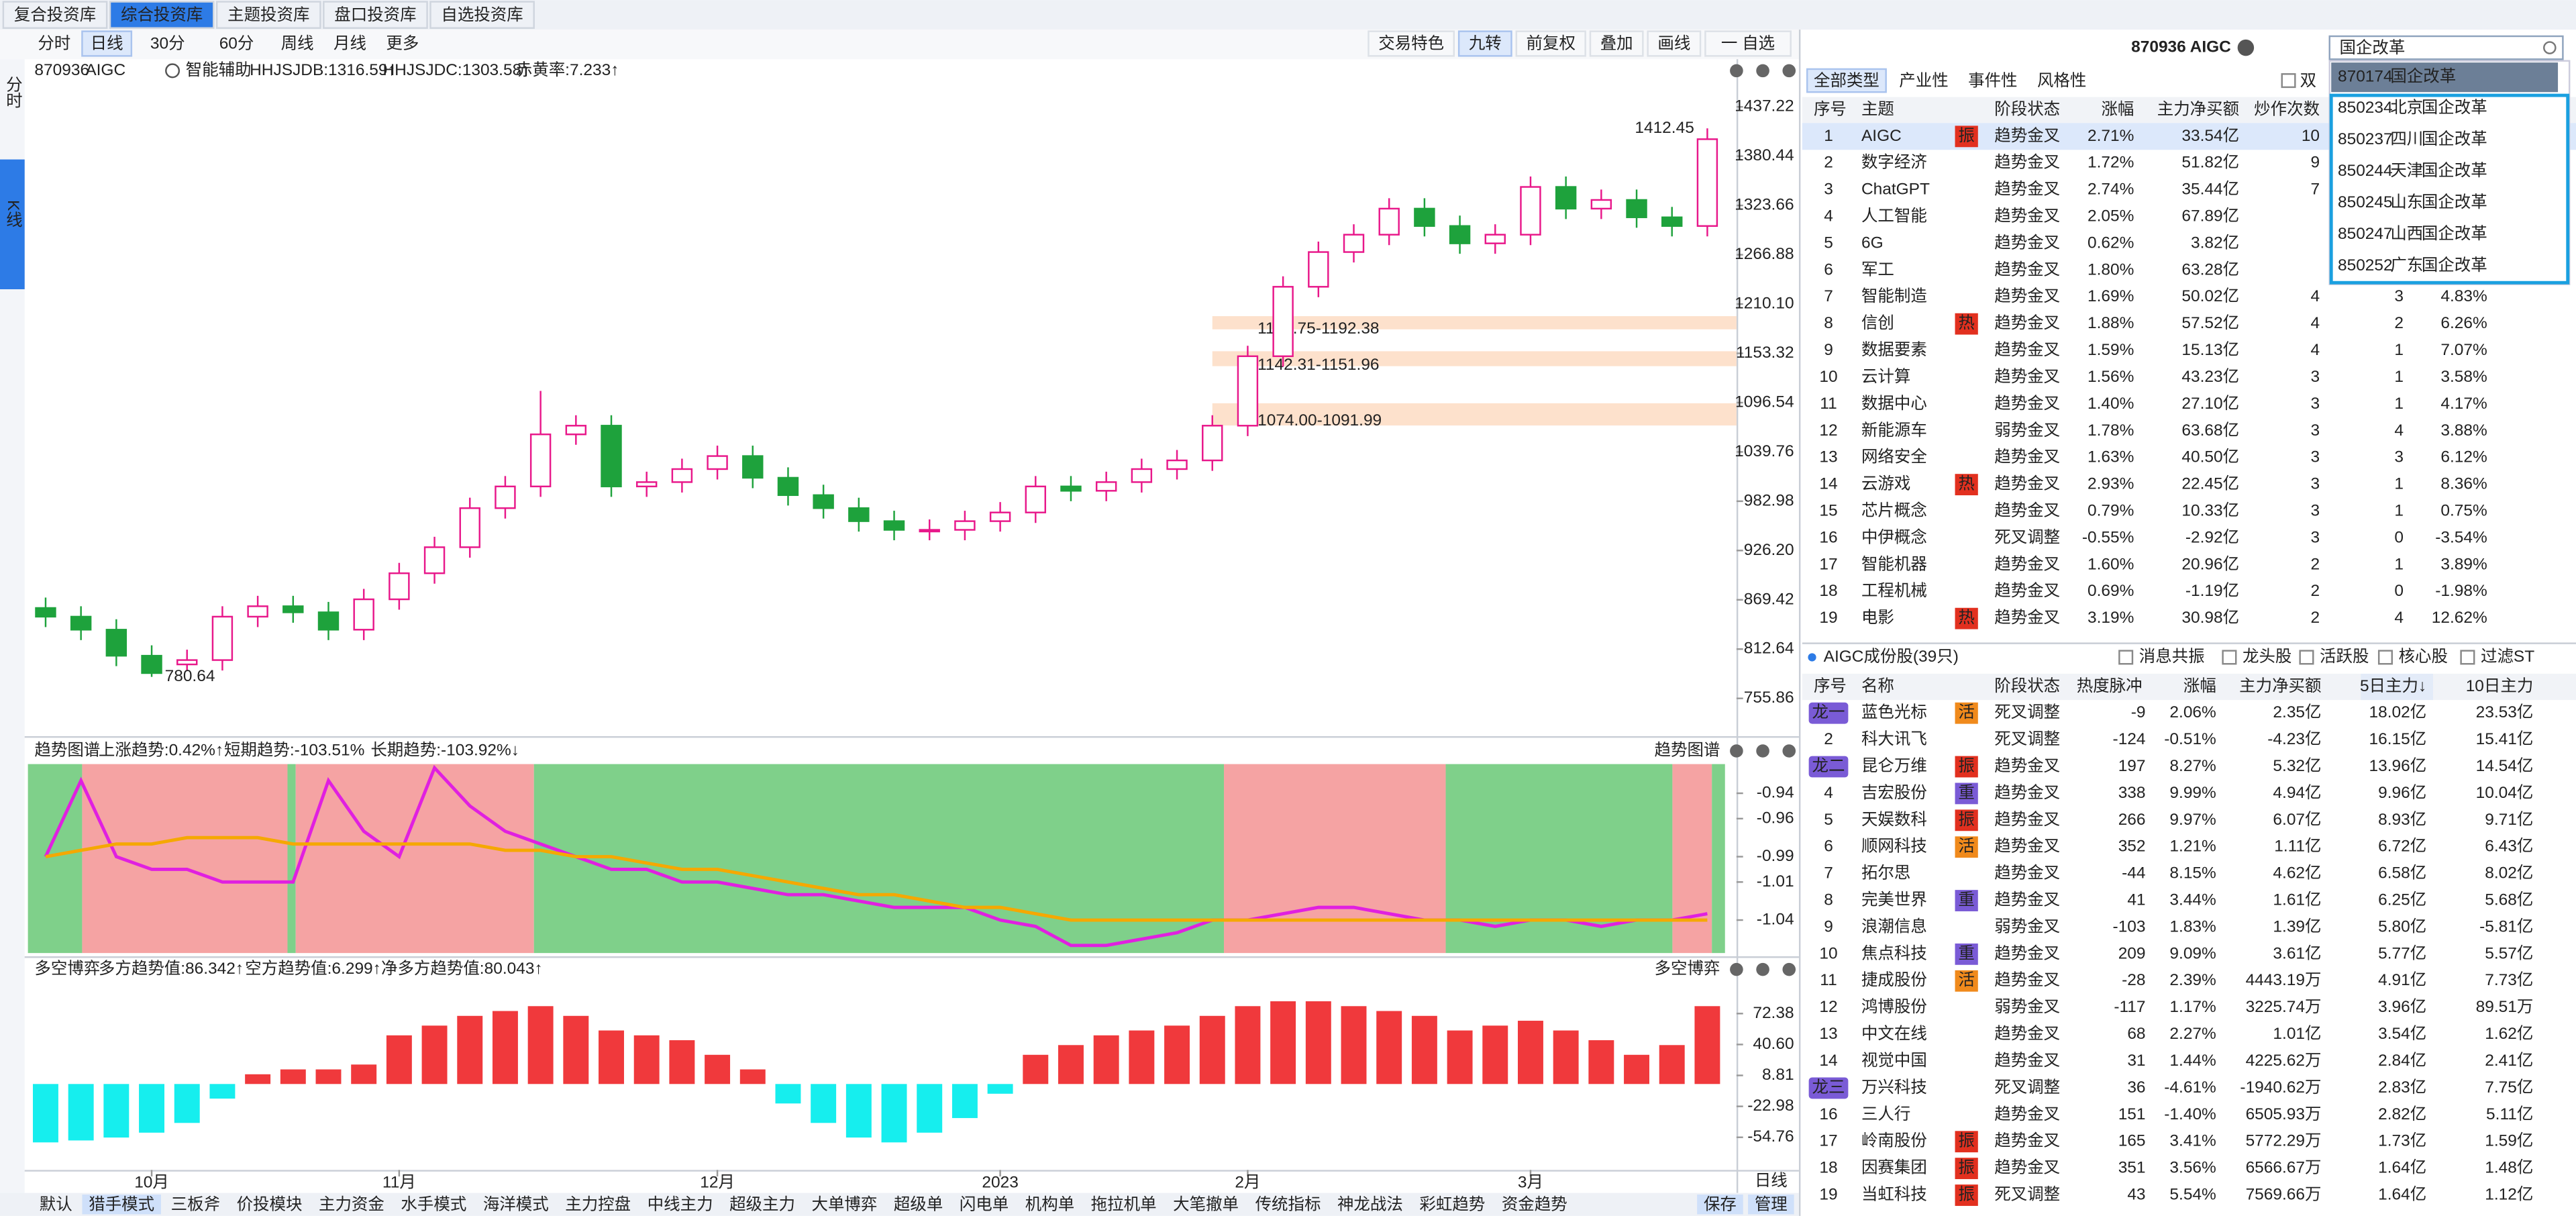 This screenshot has width=2576, height=1216. Describe the element at coordinates (1894, 1194) in the screenshot. I see `stock-name: 当虹科技` at that location.